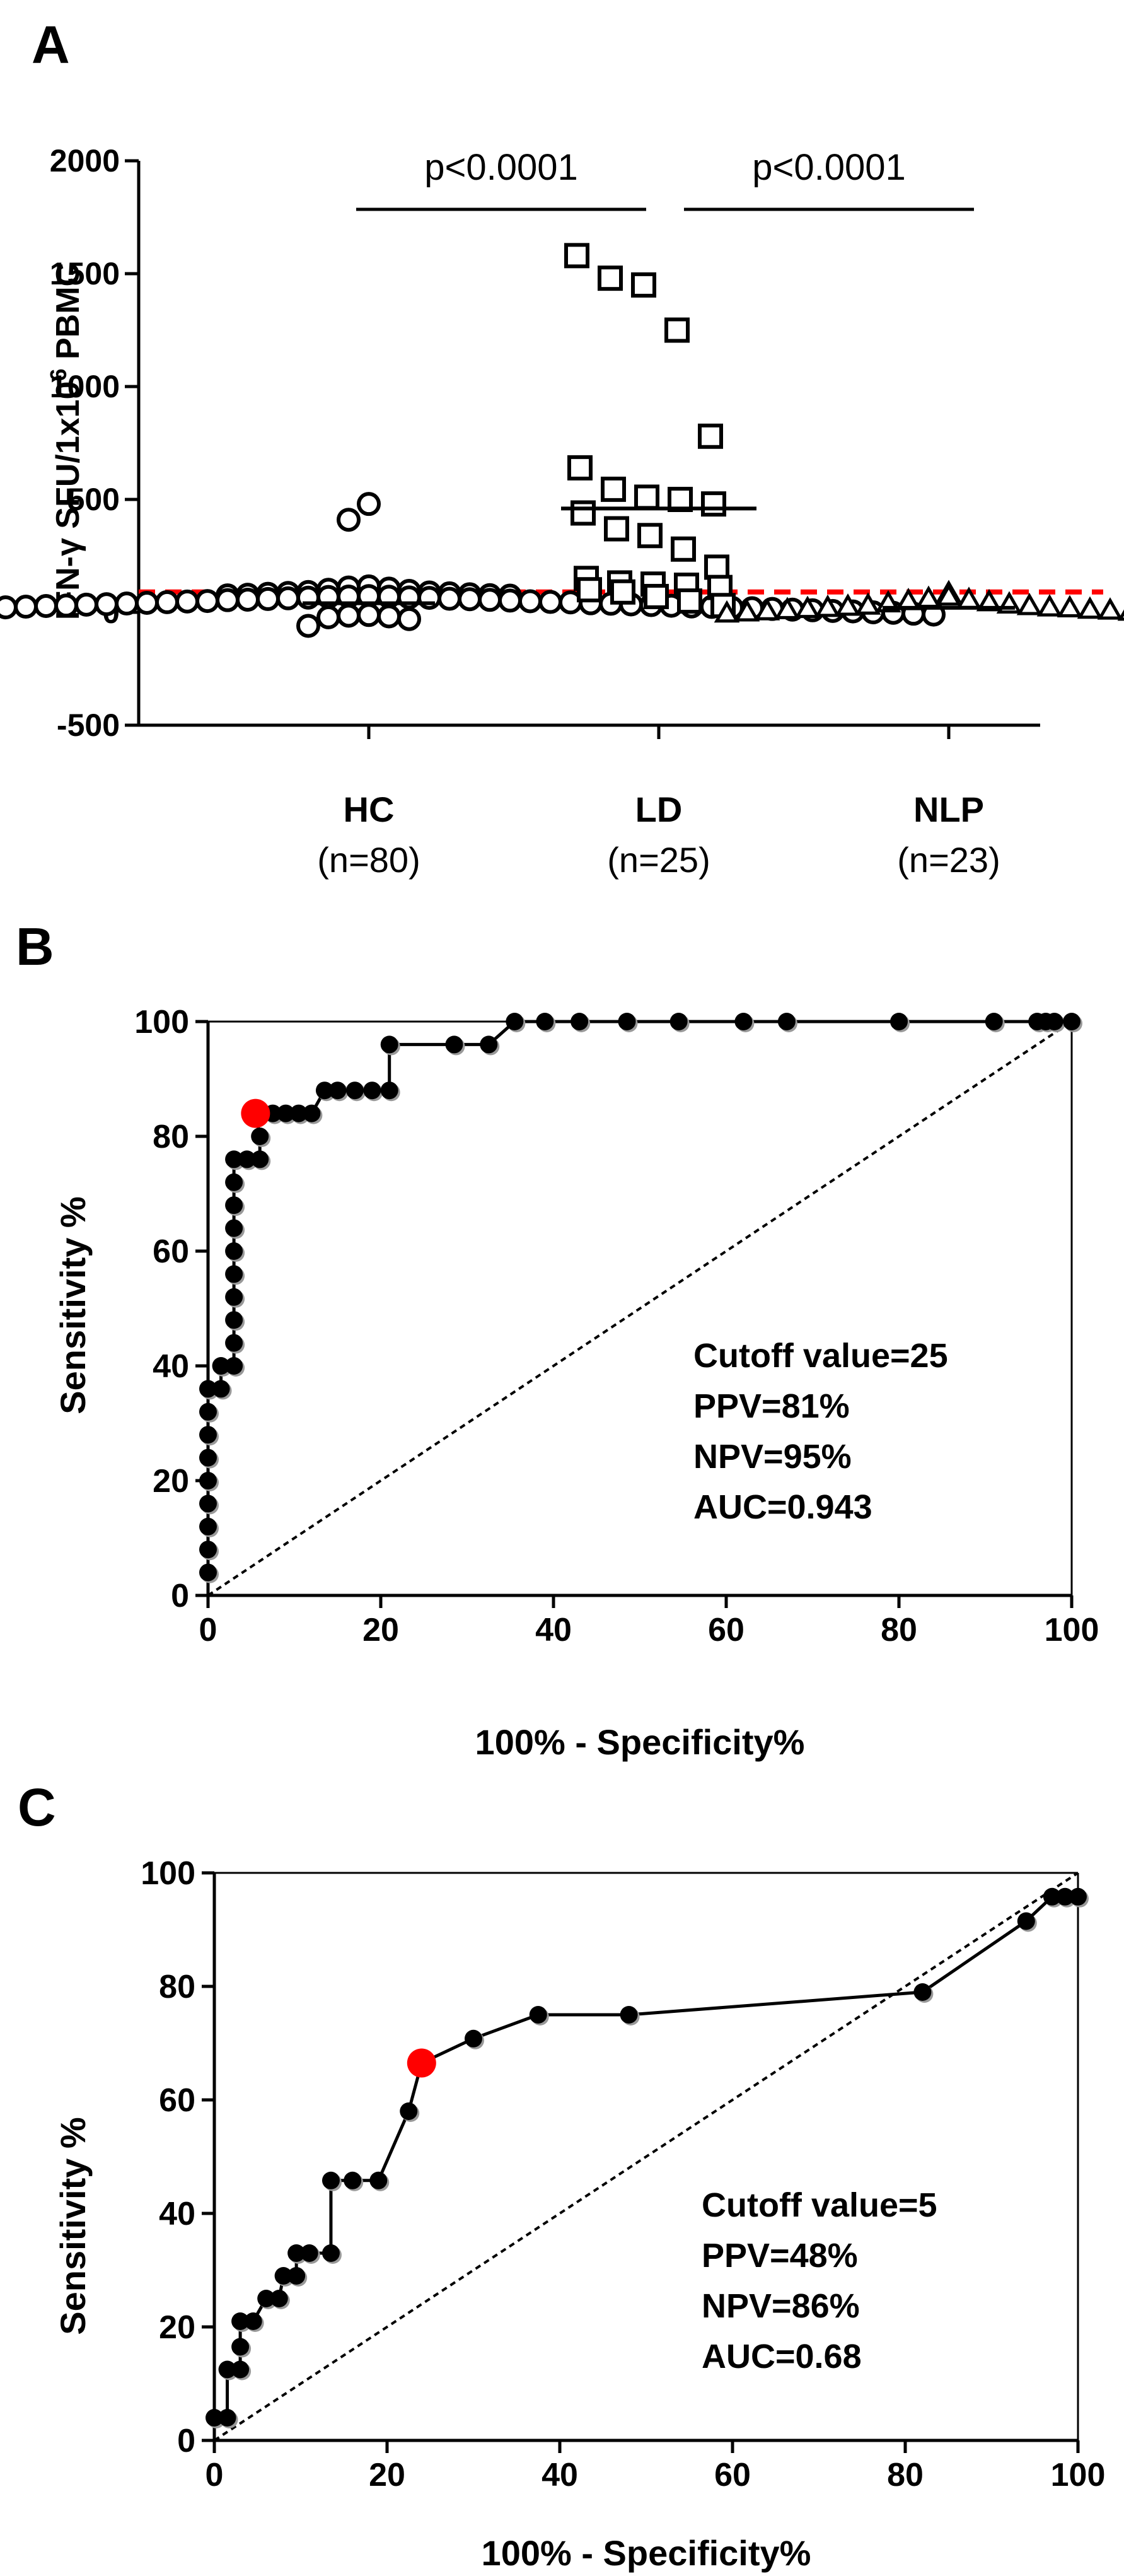  What do you see at coordinates (906, 2475) in the screenshot?
I see `c-x-tick-label: 80` at bounding box center [906, 2475].